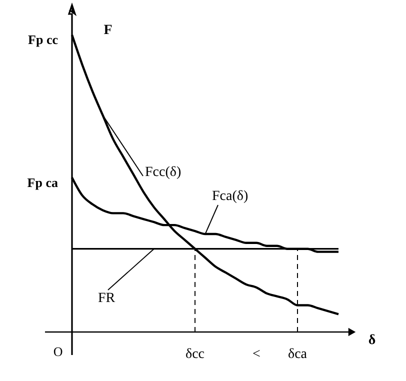 This screenshot has height=381, width=406. Describe the element at coordinates (195, 354) in the screenshot. I see `x-tick-label: δcc` at that location.